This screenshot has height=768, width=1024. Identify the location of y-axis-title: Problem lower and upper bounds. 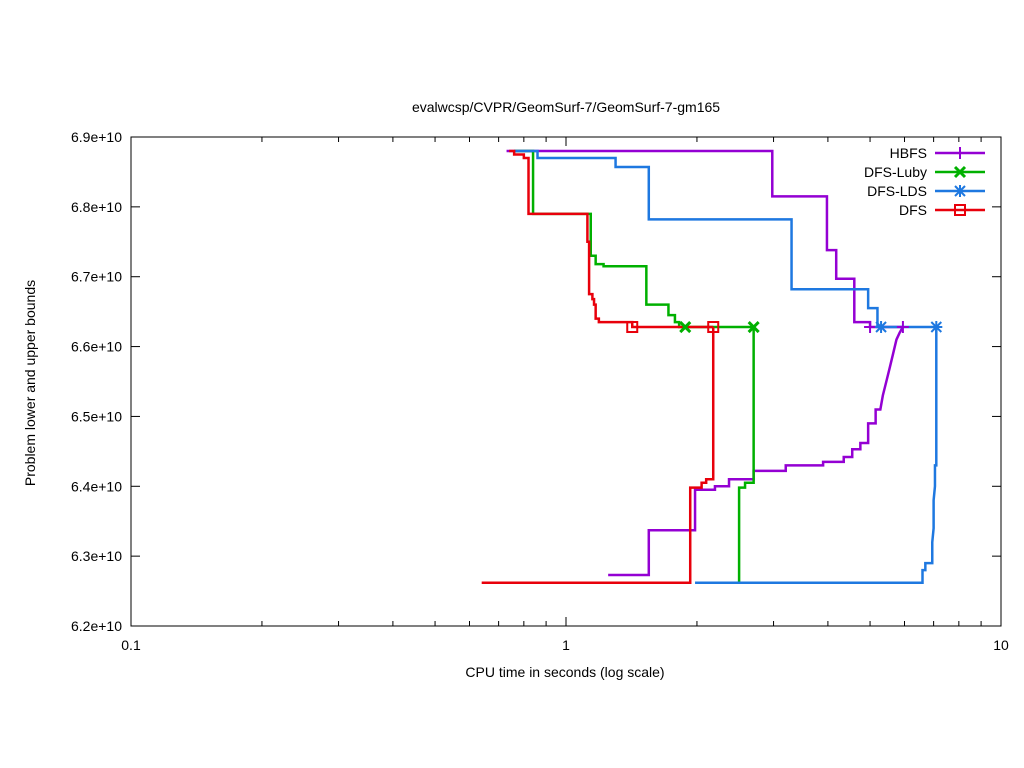
(30, 383).